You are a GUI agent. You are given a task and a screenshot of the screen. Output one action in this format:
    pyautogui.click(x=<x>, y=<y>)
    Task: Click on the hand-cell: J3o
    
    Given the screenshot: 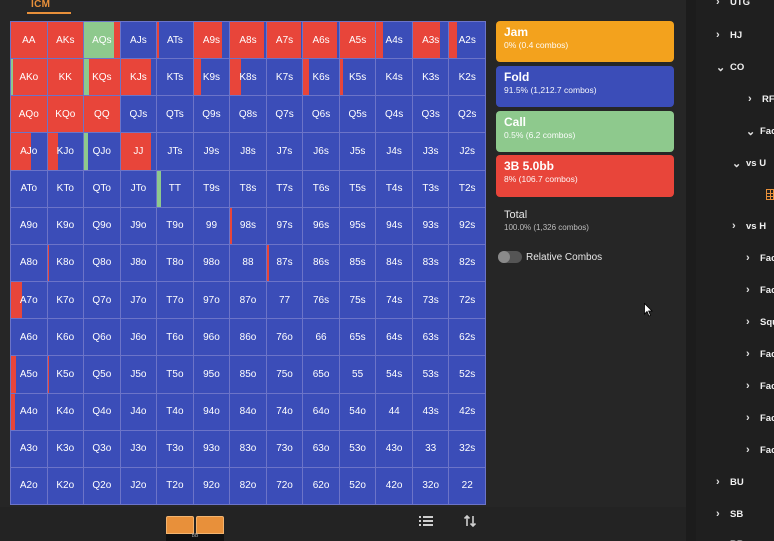 What is the action you would take?
    pyautogui.click(x=138, y=448)
    